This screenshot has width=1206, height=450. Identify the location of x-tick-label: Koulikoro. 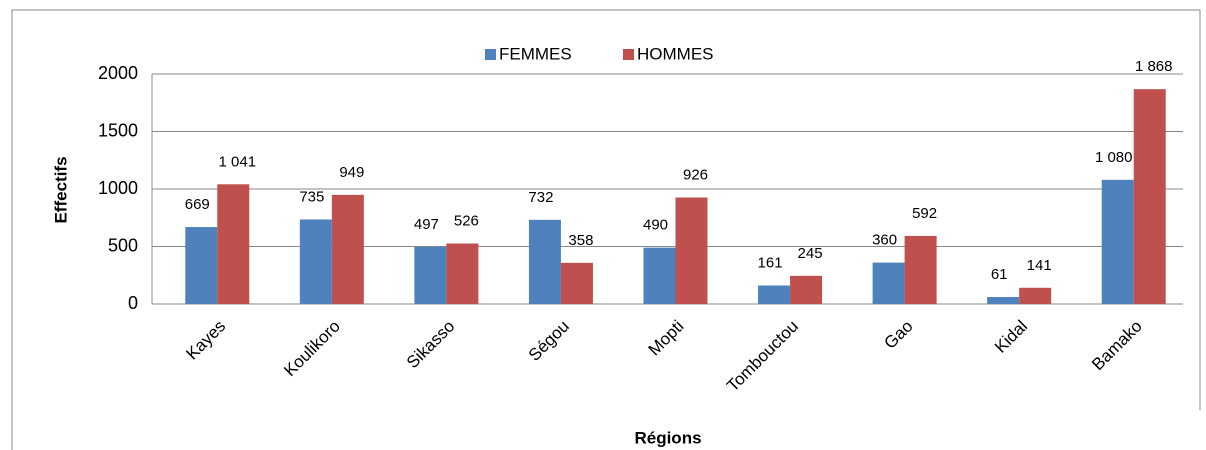
(312, 349).